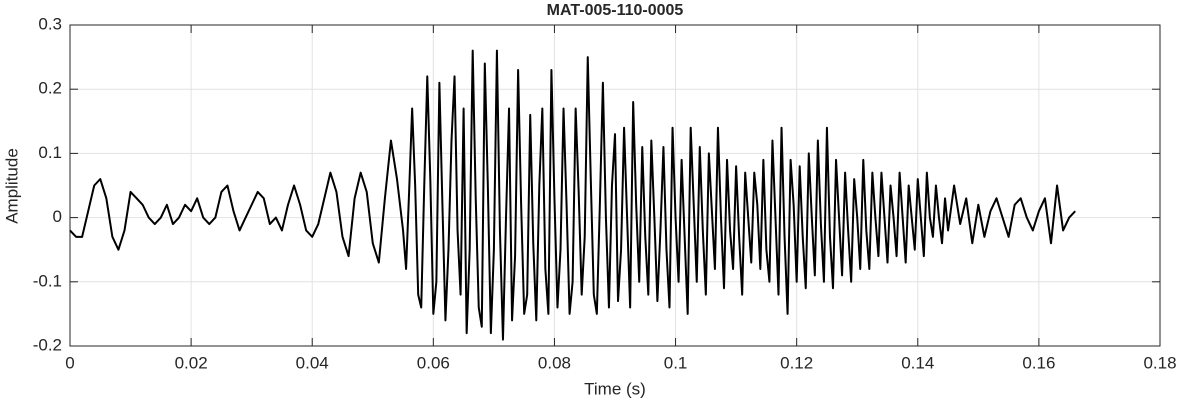  I want to click on y-tick-label: -0.2, so click(47, 344).